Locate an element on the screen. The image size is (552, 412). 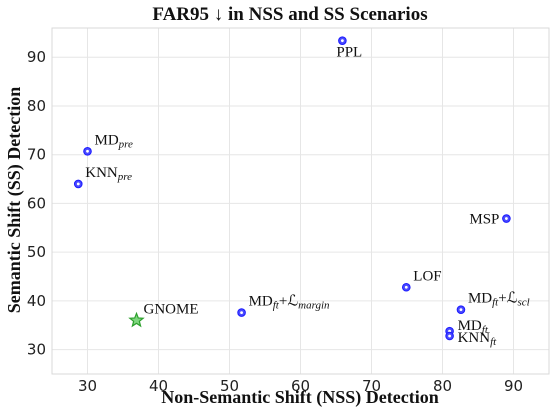
label-md-ft-scl: MDft+ℒscl is located at coordinates (499, 300).